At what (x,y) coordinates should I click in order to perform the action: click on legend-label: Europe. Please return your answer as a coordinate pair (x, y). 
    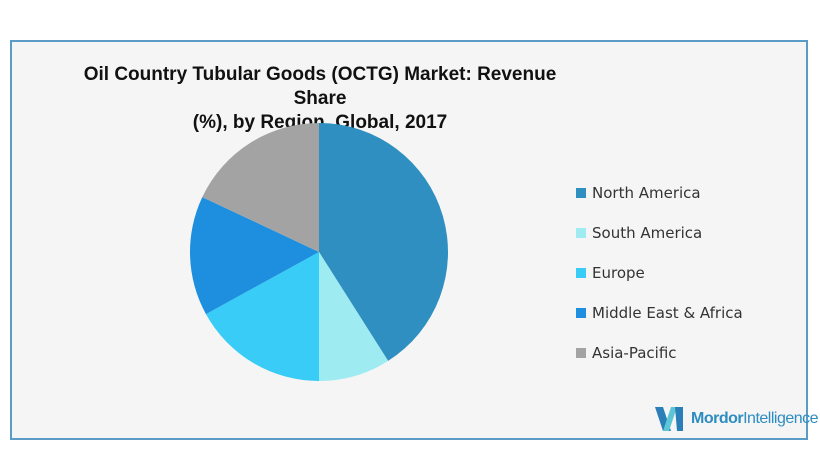
    Looking at the image, I should click on (618, 273).